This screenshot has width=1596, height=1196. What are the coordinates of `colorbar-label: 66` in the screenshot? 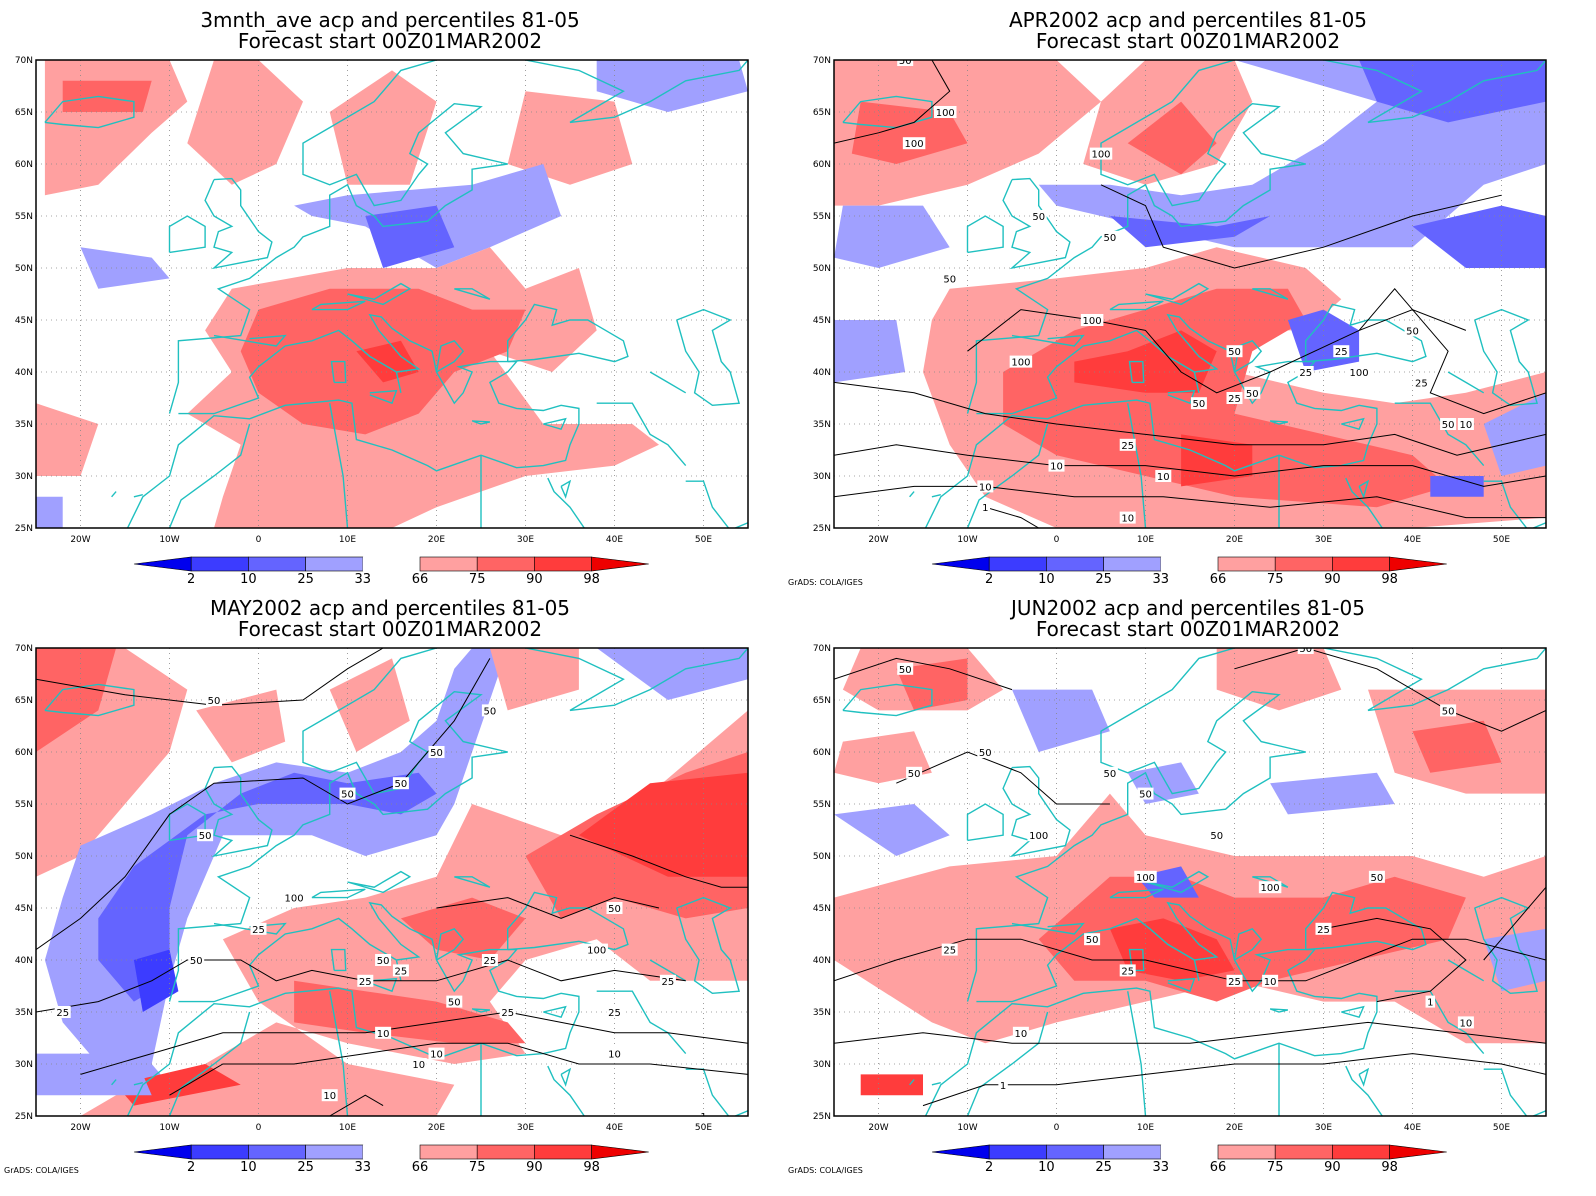 It's located at (420, 1167).